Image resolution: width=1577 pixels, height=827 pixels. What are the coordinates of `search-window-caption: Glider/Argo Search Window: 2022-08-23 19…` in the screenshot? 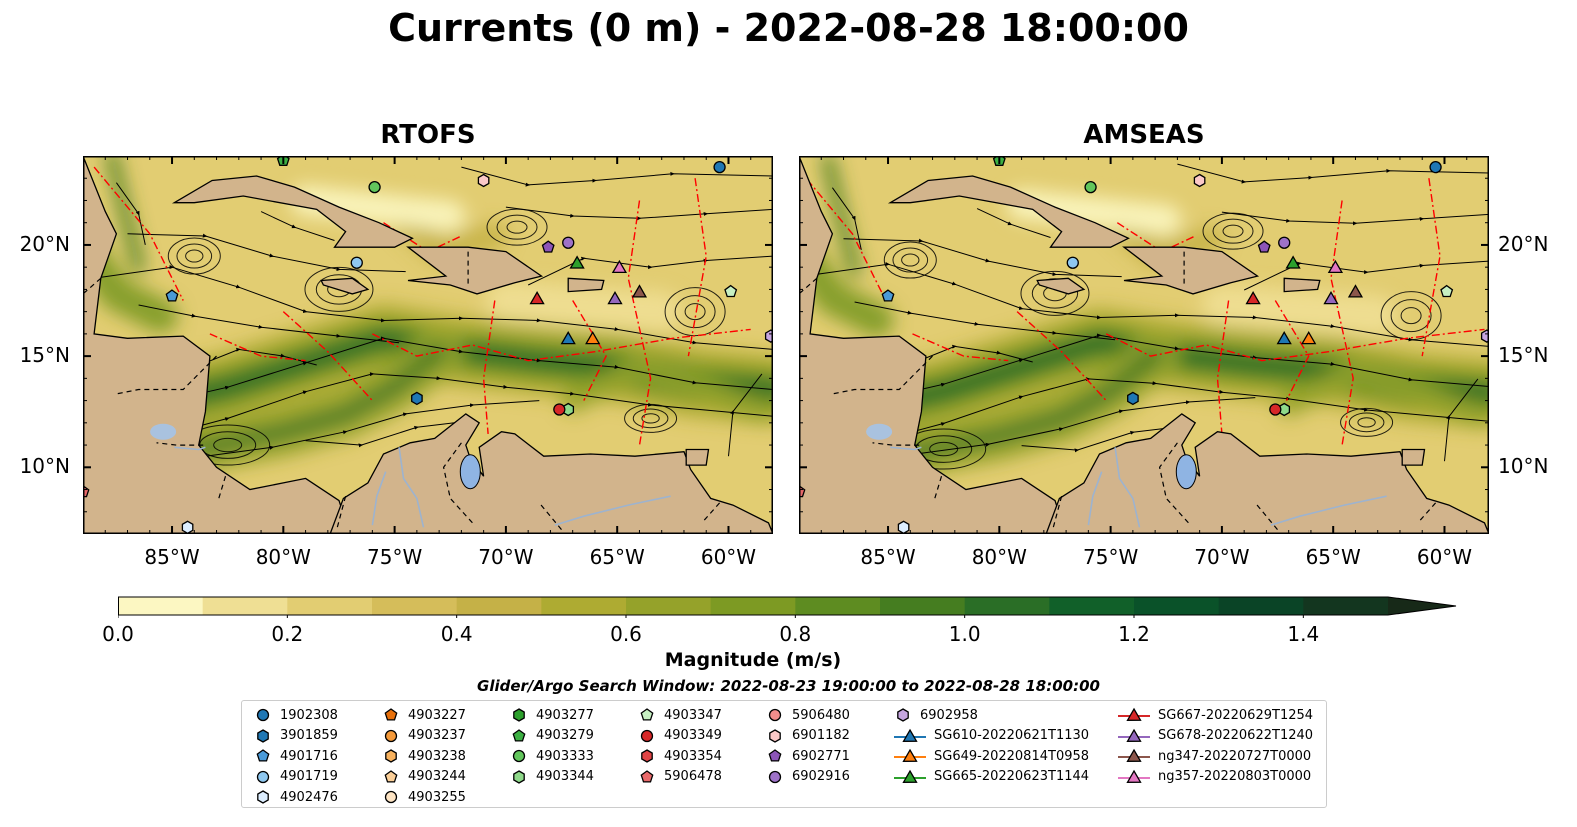 It's located at (788, 686).